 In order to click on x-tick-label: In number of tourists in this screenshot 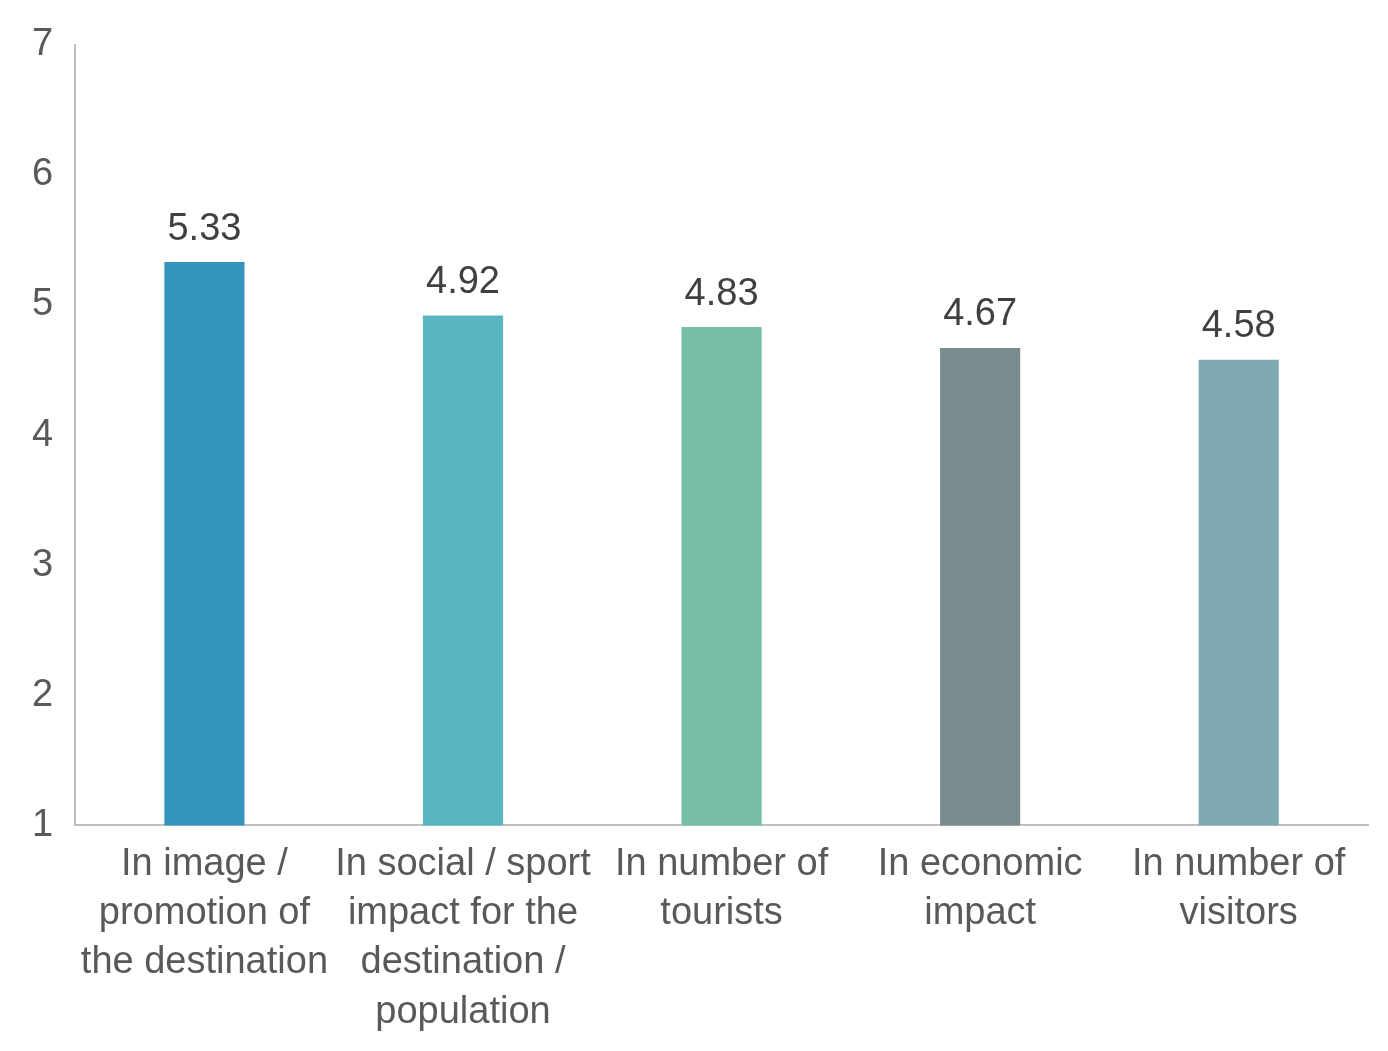, I will do `click(721, 886)`.